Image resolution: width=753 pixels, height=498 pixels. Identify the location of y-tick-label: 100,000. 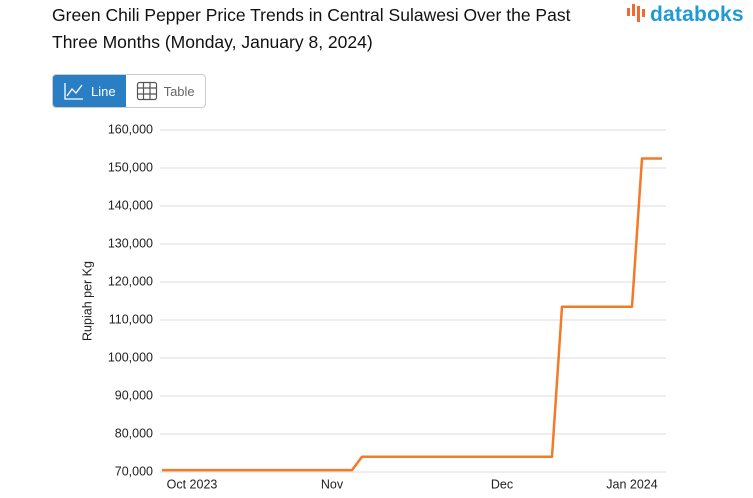
(130, 357).